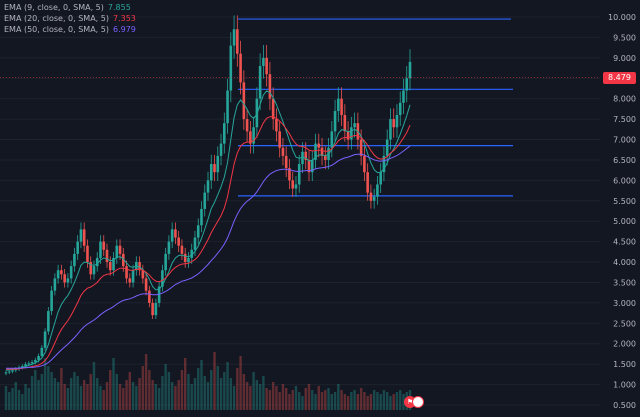 The width and height of the screenshot is (640, 417). Describe the element at coordinates (619, 78) in the screenshot. I see `last-price-badge: 8.479` at that location.